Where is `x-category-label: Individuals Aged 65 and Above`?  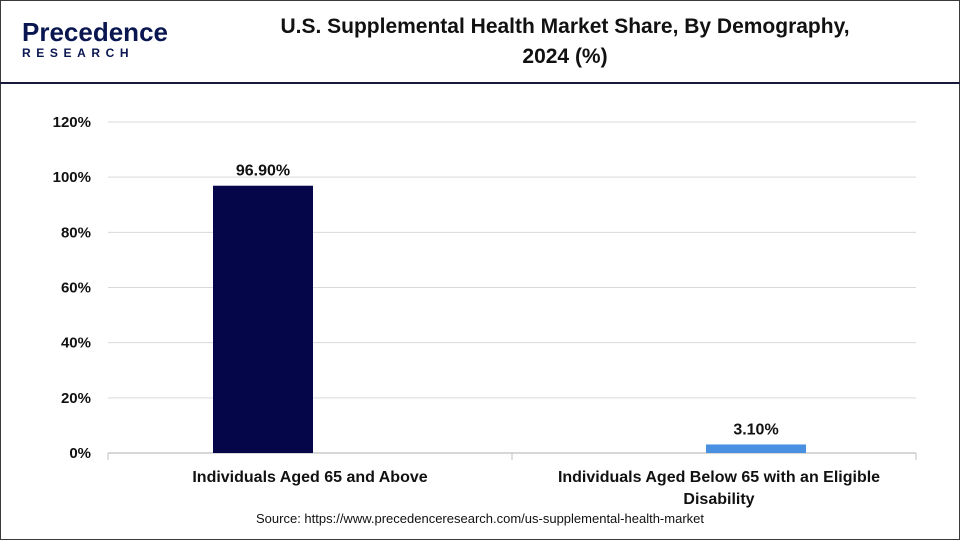 x-category-label: Individuals Aged 65 and Above is located at coordinates (309, 477).